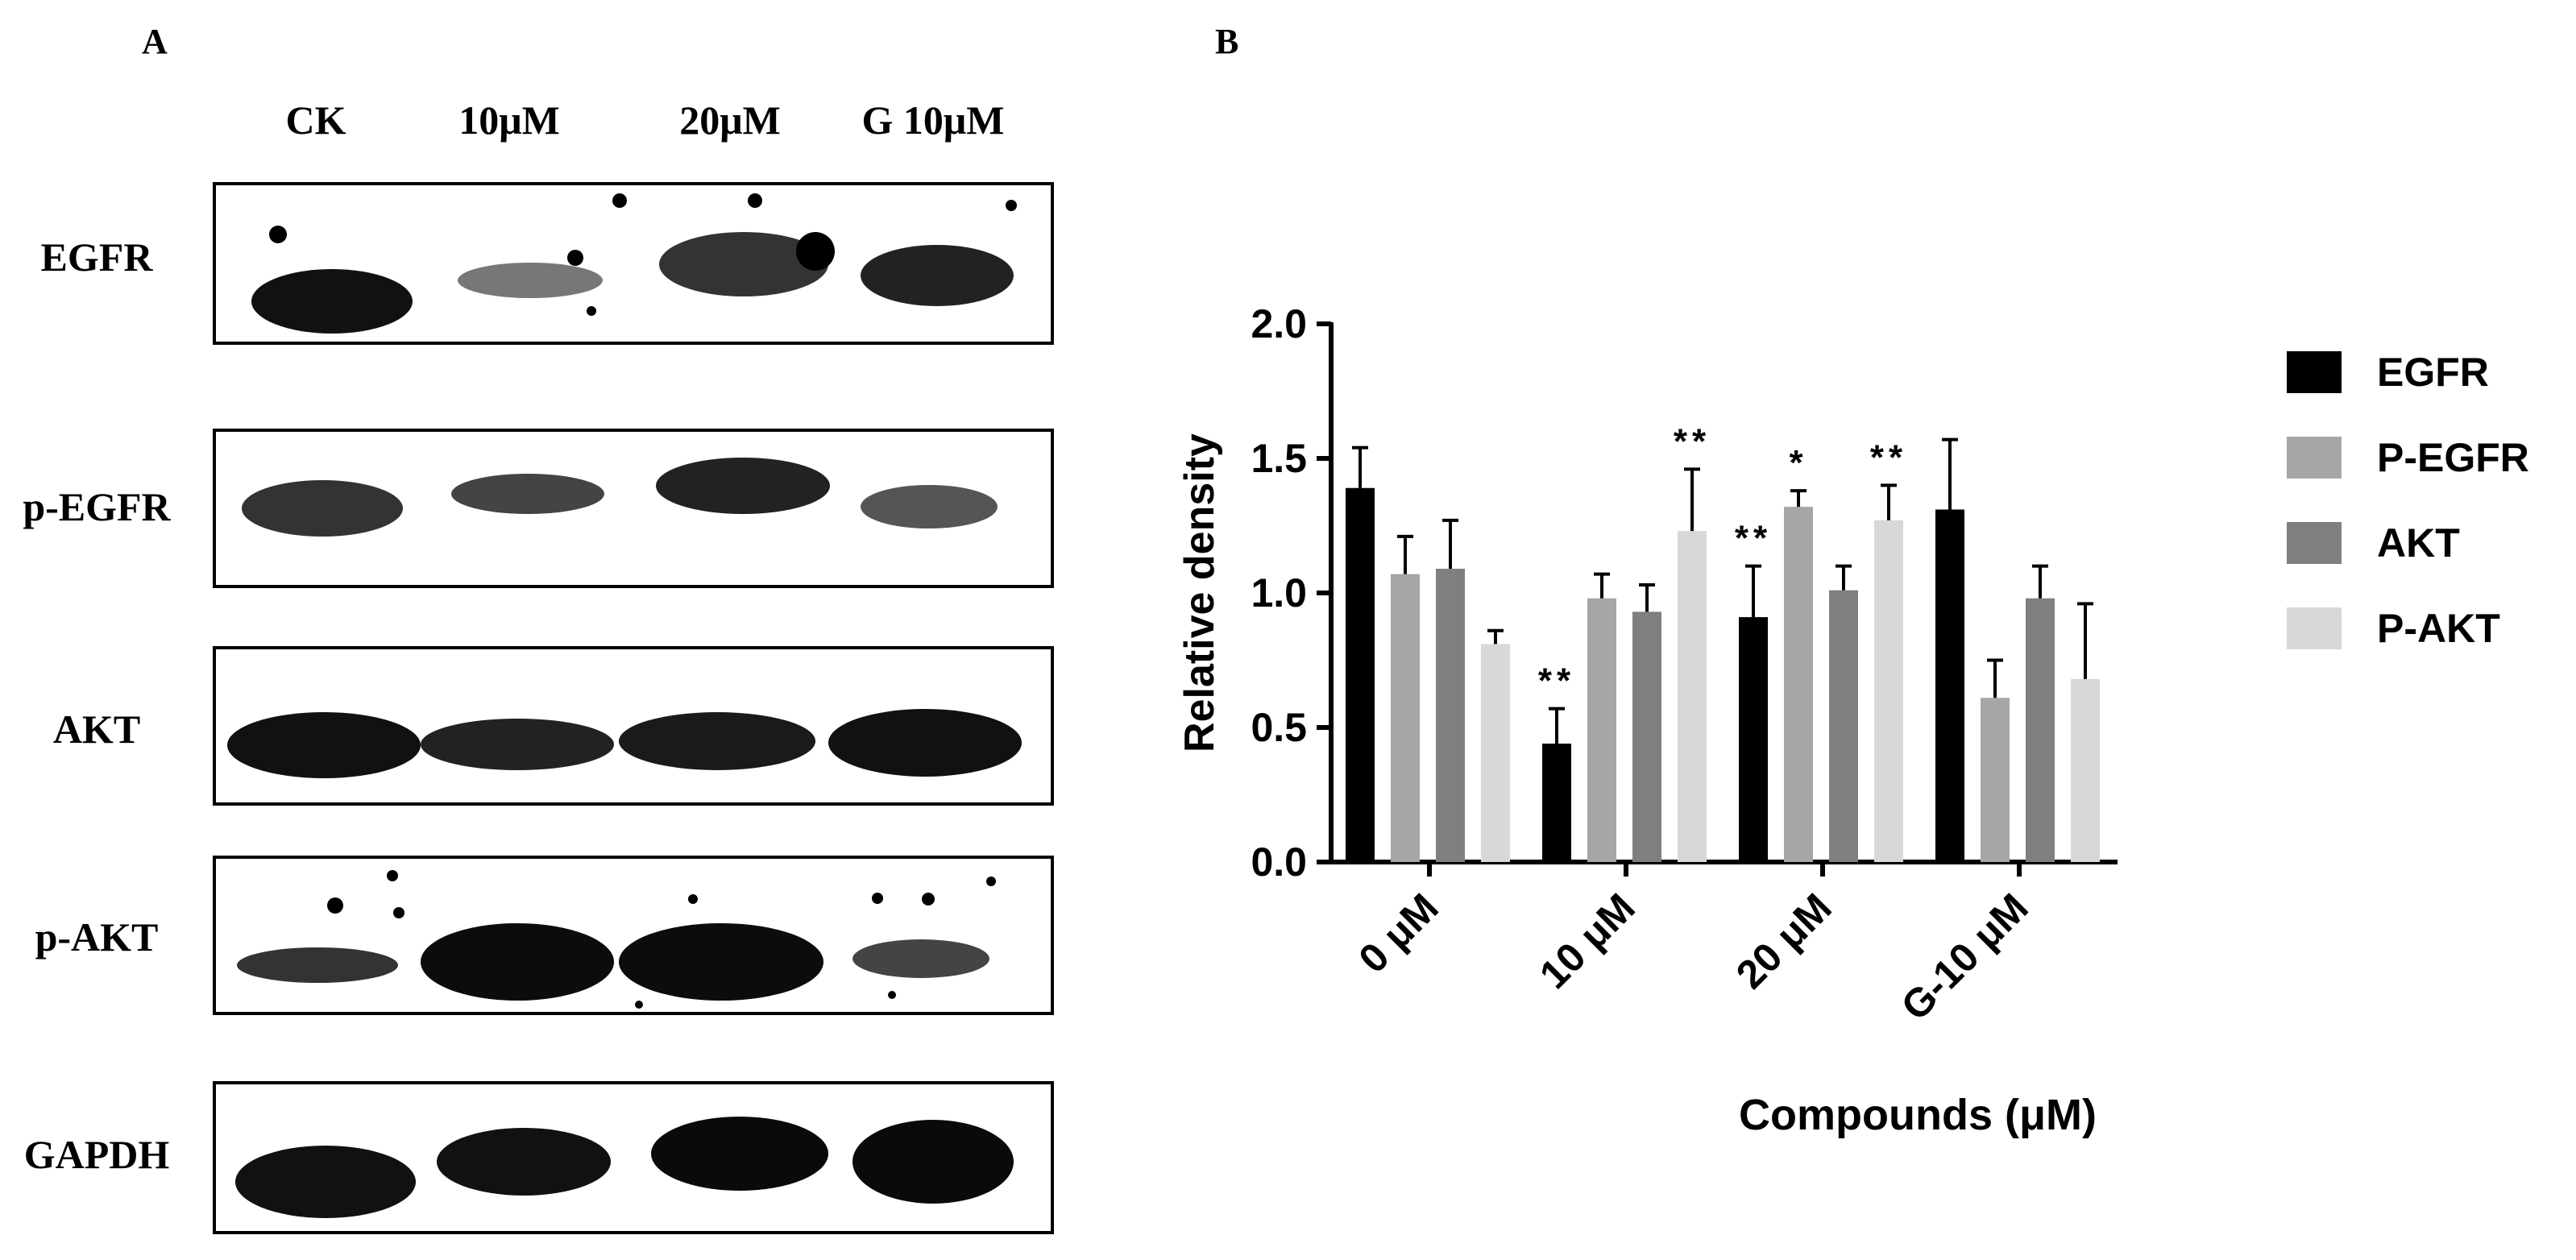 This screenshot has width=2576, height=1260. What do you see at coordinates (1965, 957) in the screenshot?
I see `x-tick-label: G-10 μM` at bounding box center [1965, 957].